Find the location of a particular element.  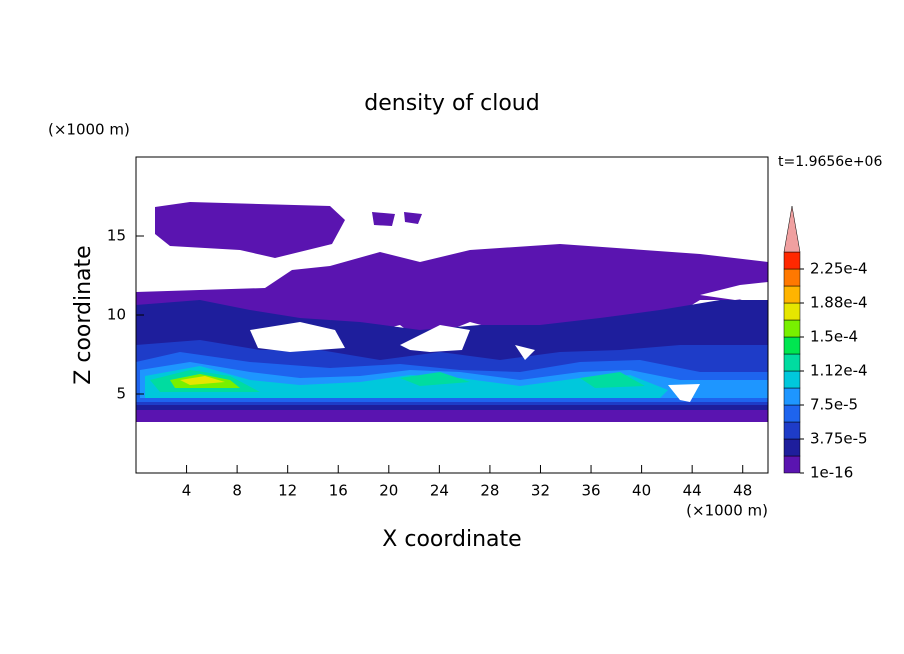

time-label: t=1.9656e+06 is located at coordinates (830, 162).